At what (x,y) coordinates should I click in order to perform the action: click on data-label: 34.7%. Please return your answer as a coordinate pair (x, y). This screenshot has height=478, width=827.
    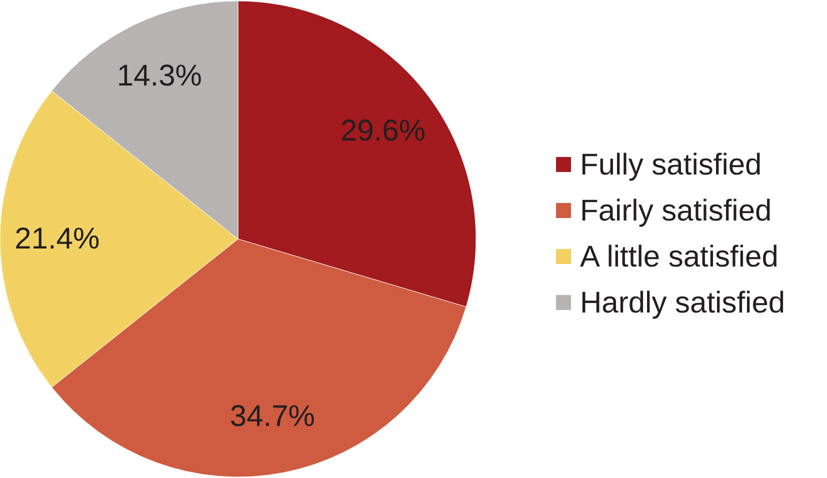
    Looking at the image, I should click on (272, 417).